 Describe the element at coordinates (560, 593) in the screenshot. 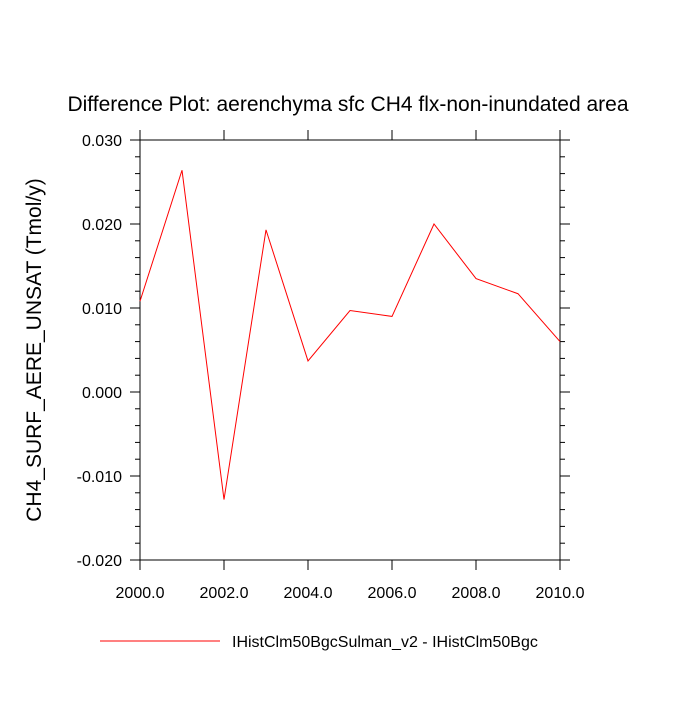

I see `x-tick-label: 2010.0` at that location.